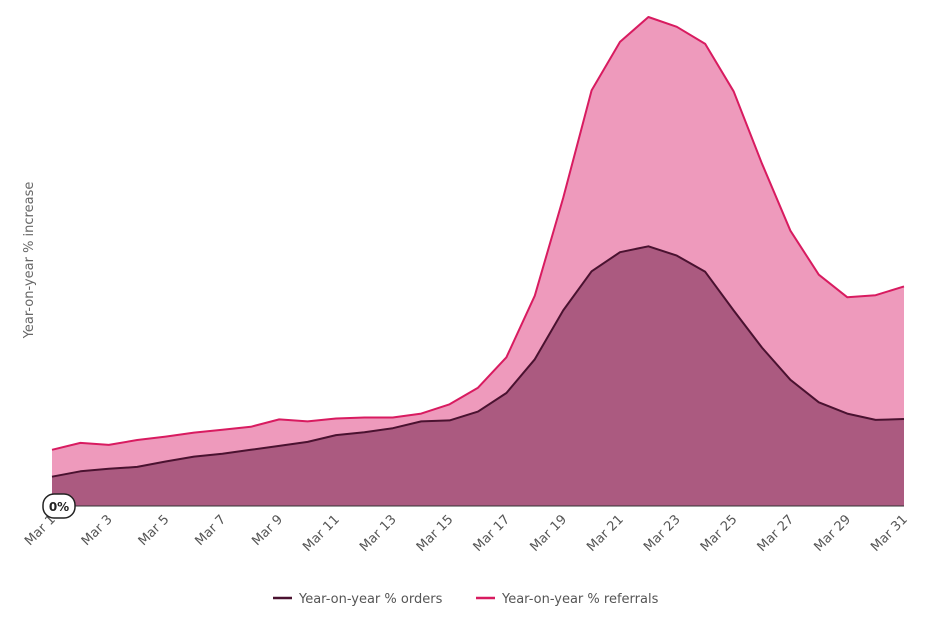  Describe the element at coordinates (154, 530) in the screenshot. I see `x-tick-label: Mar 5` at that location.